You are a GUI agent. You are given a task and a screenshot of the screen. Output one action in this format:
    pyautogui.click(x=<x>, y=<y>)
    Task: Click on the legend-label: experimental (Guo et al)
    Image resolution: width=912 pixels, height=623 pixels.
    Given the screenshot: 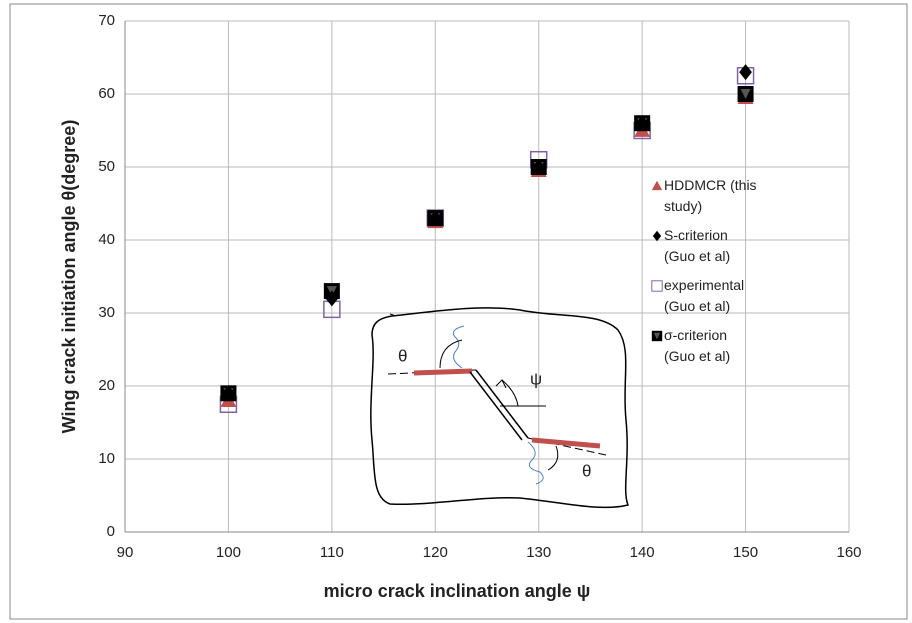 What is the action you would take?
    pyautogui.click(x=704, y=295)
    